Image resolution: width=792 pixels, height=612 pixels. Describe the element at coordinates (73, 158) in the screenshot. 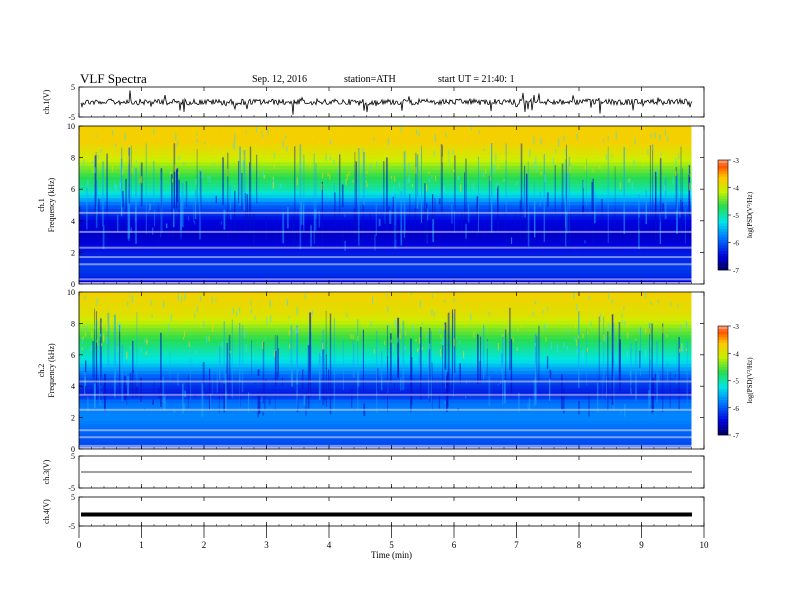

I see `y-tick-label: 8` at that location.